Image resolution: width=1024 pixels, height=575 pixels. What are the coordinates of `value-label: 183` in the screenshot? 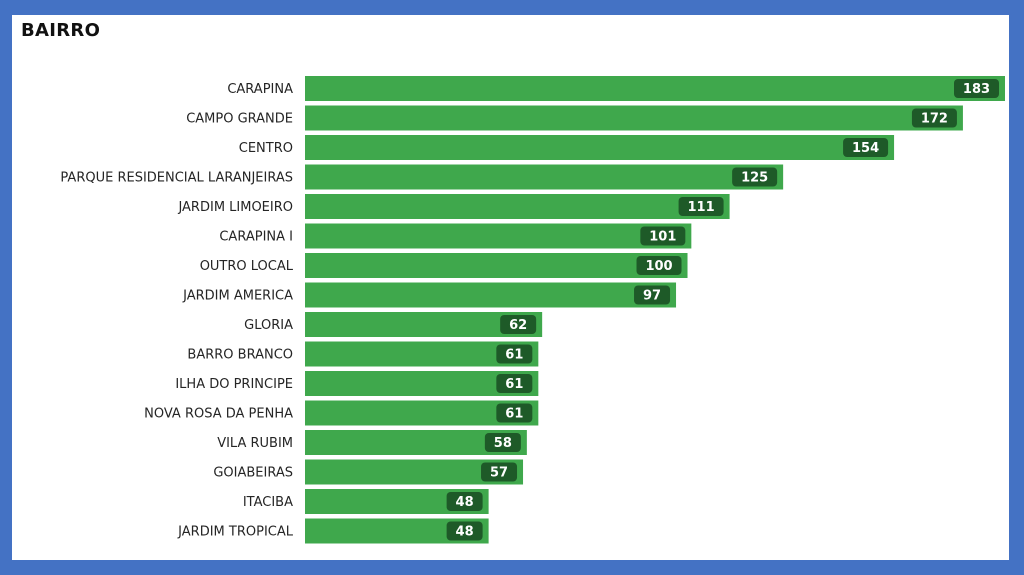 It's located at (976, 89).